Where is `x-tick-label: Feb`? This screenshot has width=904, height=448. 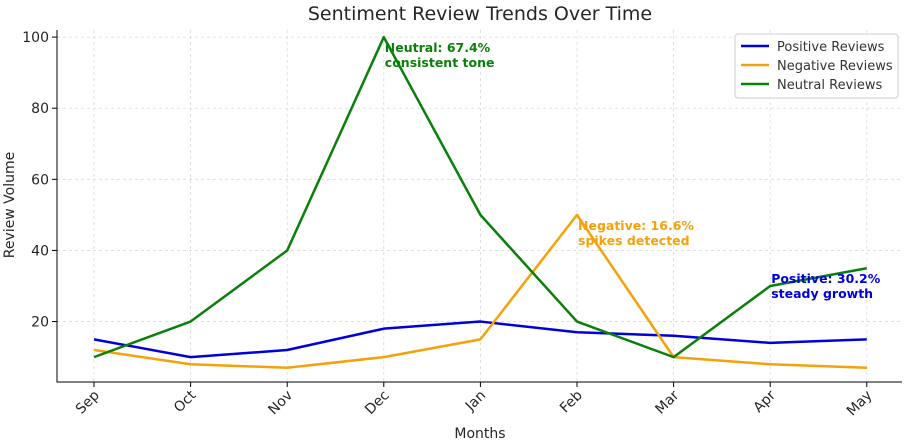
x-tick-label: Feb is located at coordinates (571, 401).